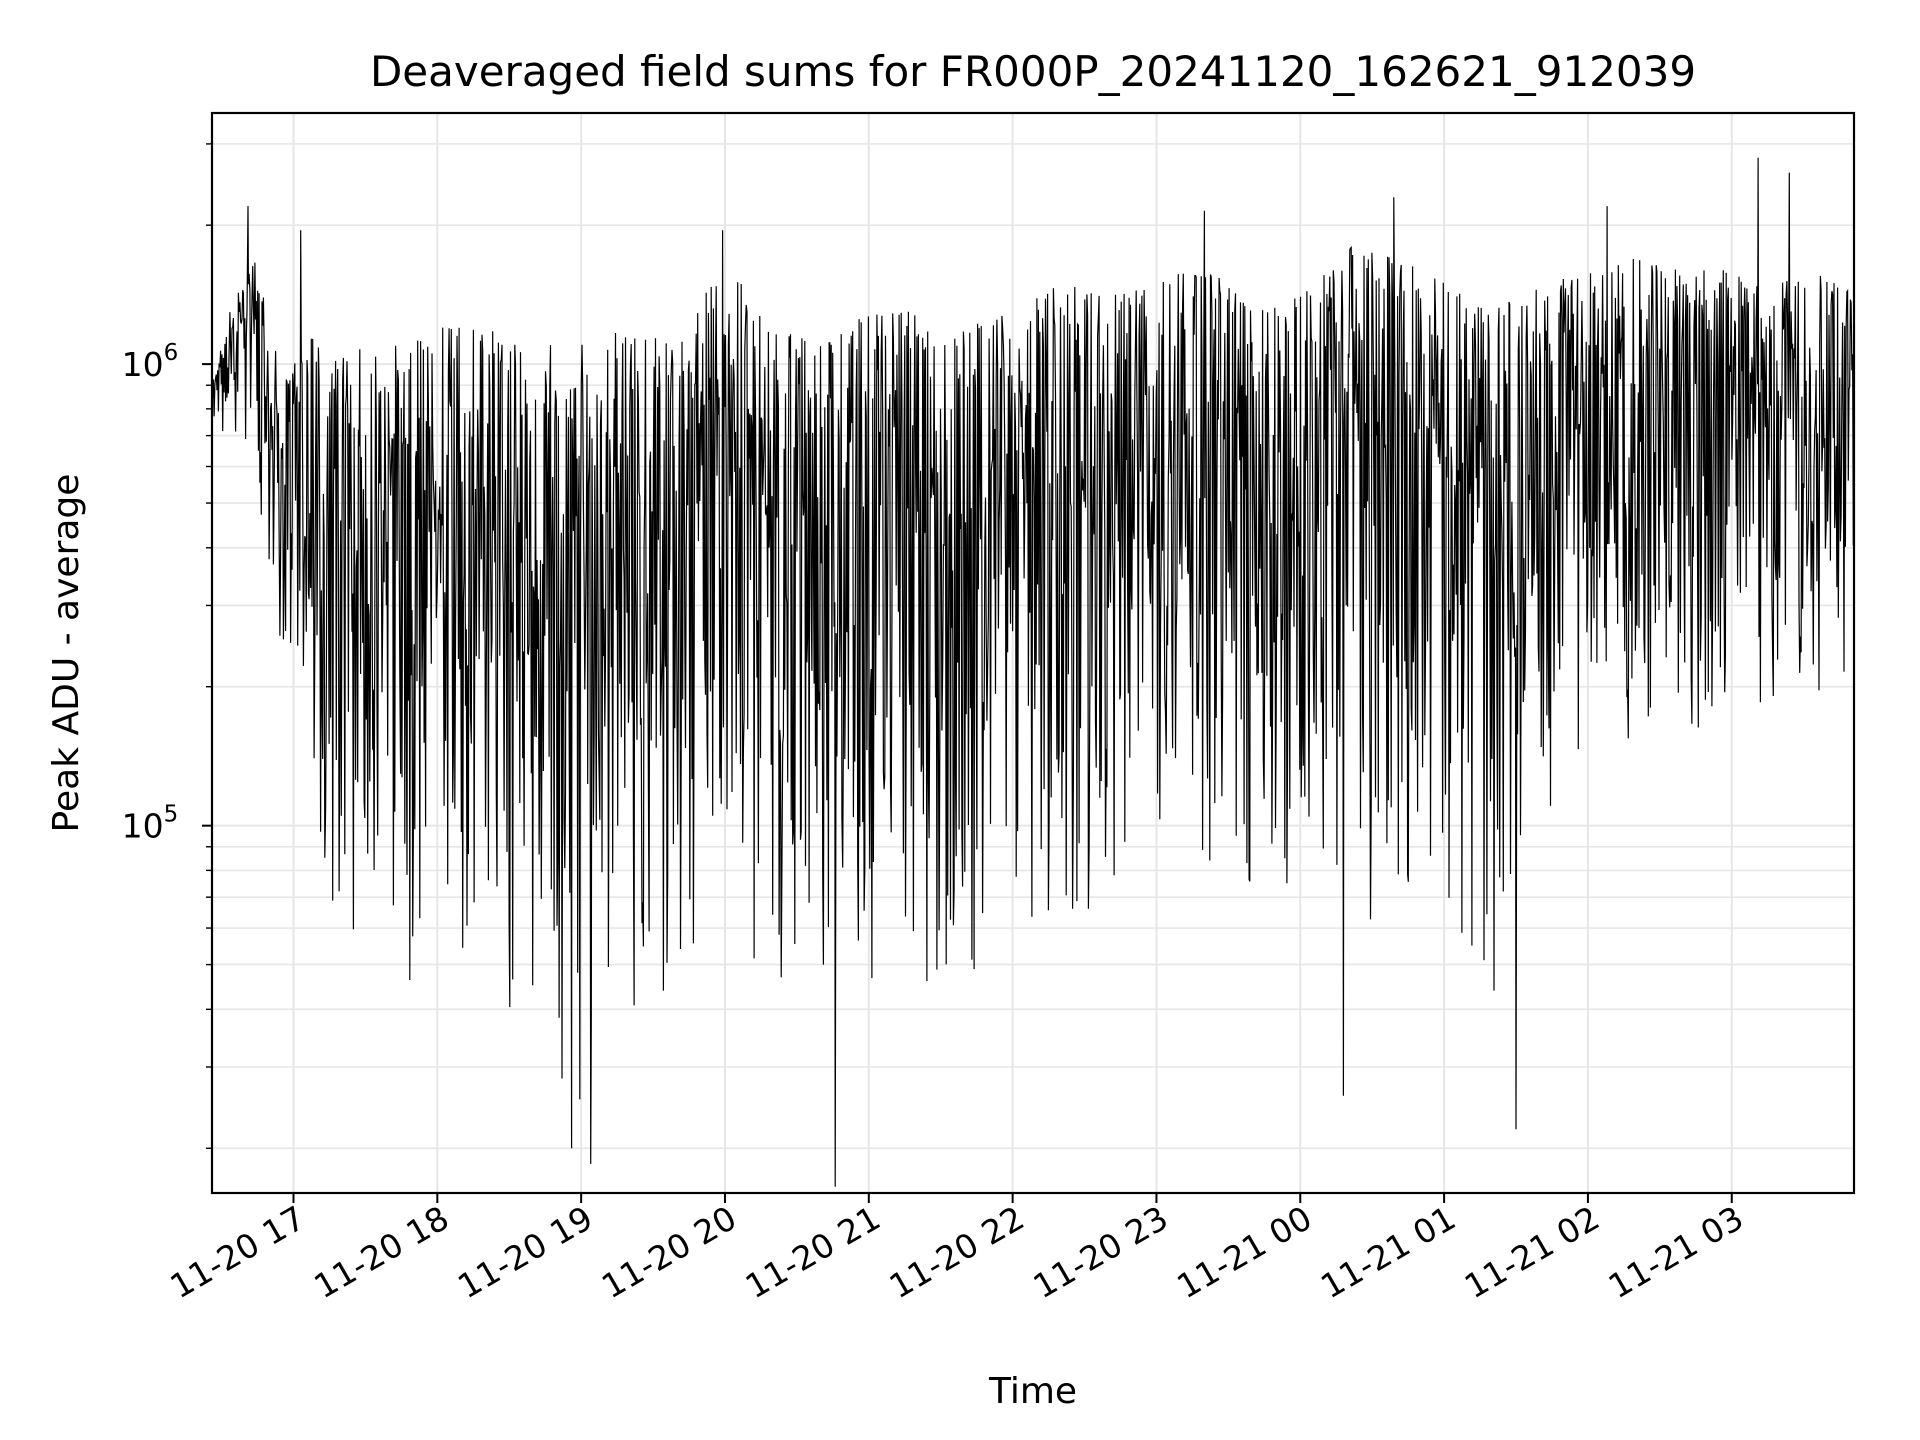  Describe the element at coordinates (66, 653) in the screenshot. I see `y-axis-label: Peak ADU - average` at that location.